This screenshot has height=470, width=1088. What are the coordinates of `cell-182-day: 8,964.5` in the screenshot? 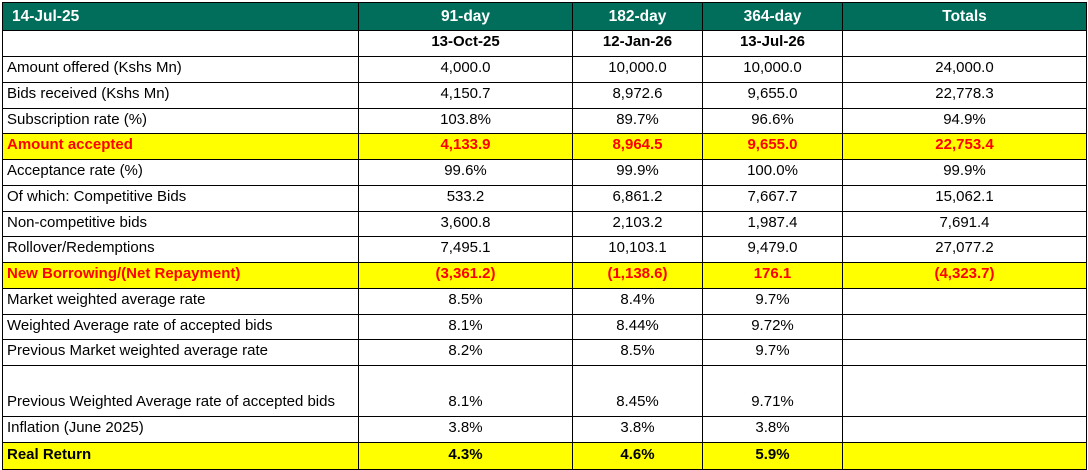 It's located at (637, 146).